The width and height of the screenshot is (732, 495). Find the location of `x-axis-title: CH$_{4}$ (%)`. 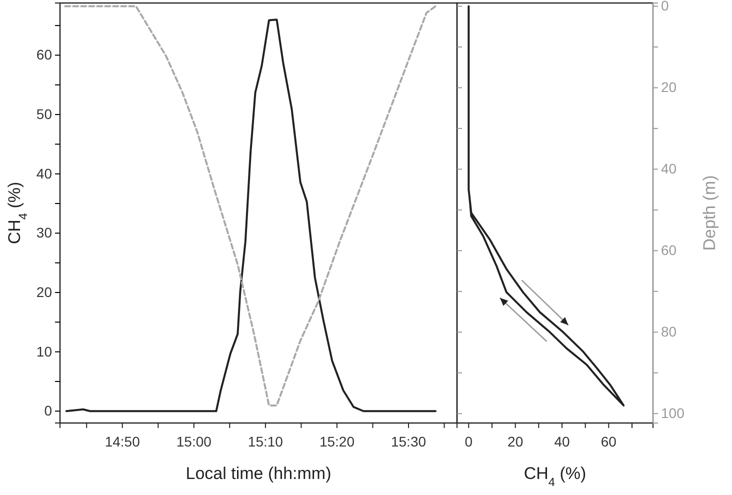

x-axis-title: CH$_{4}$ (%) is located at coordinates (555, 476).